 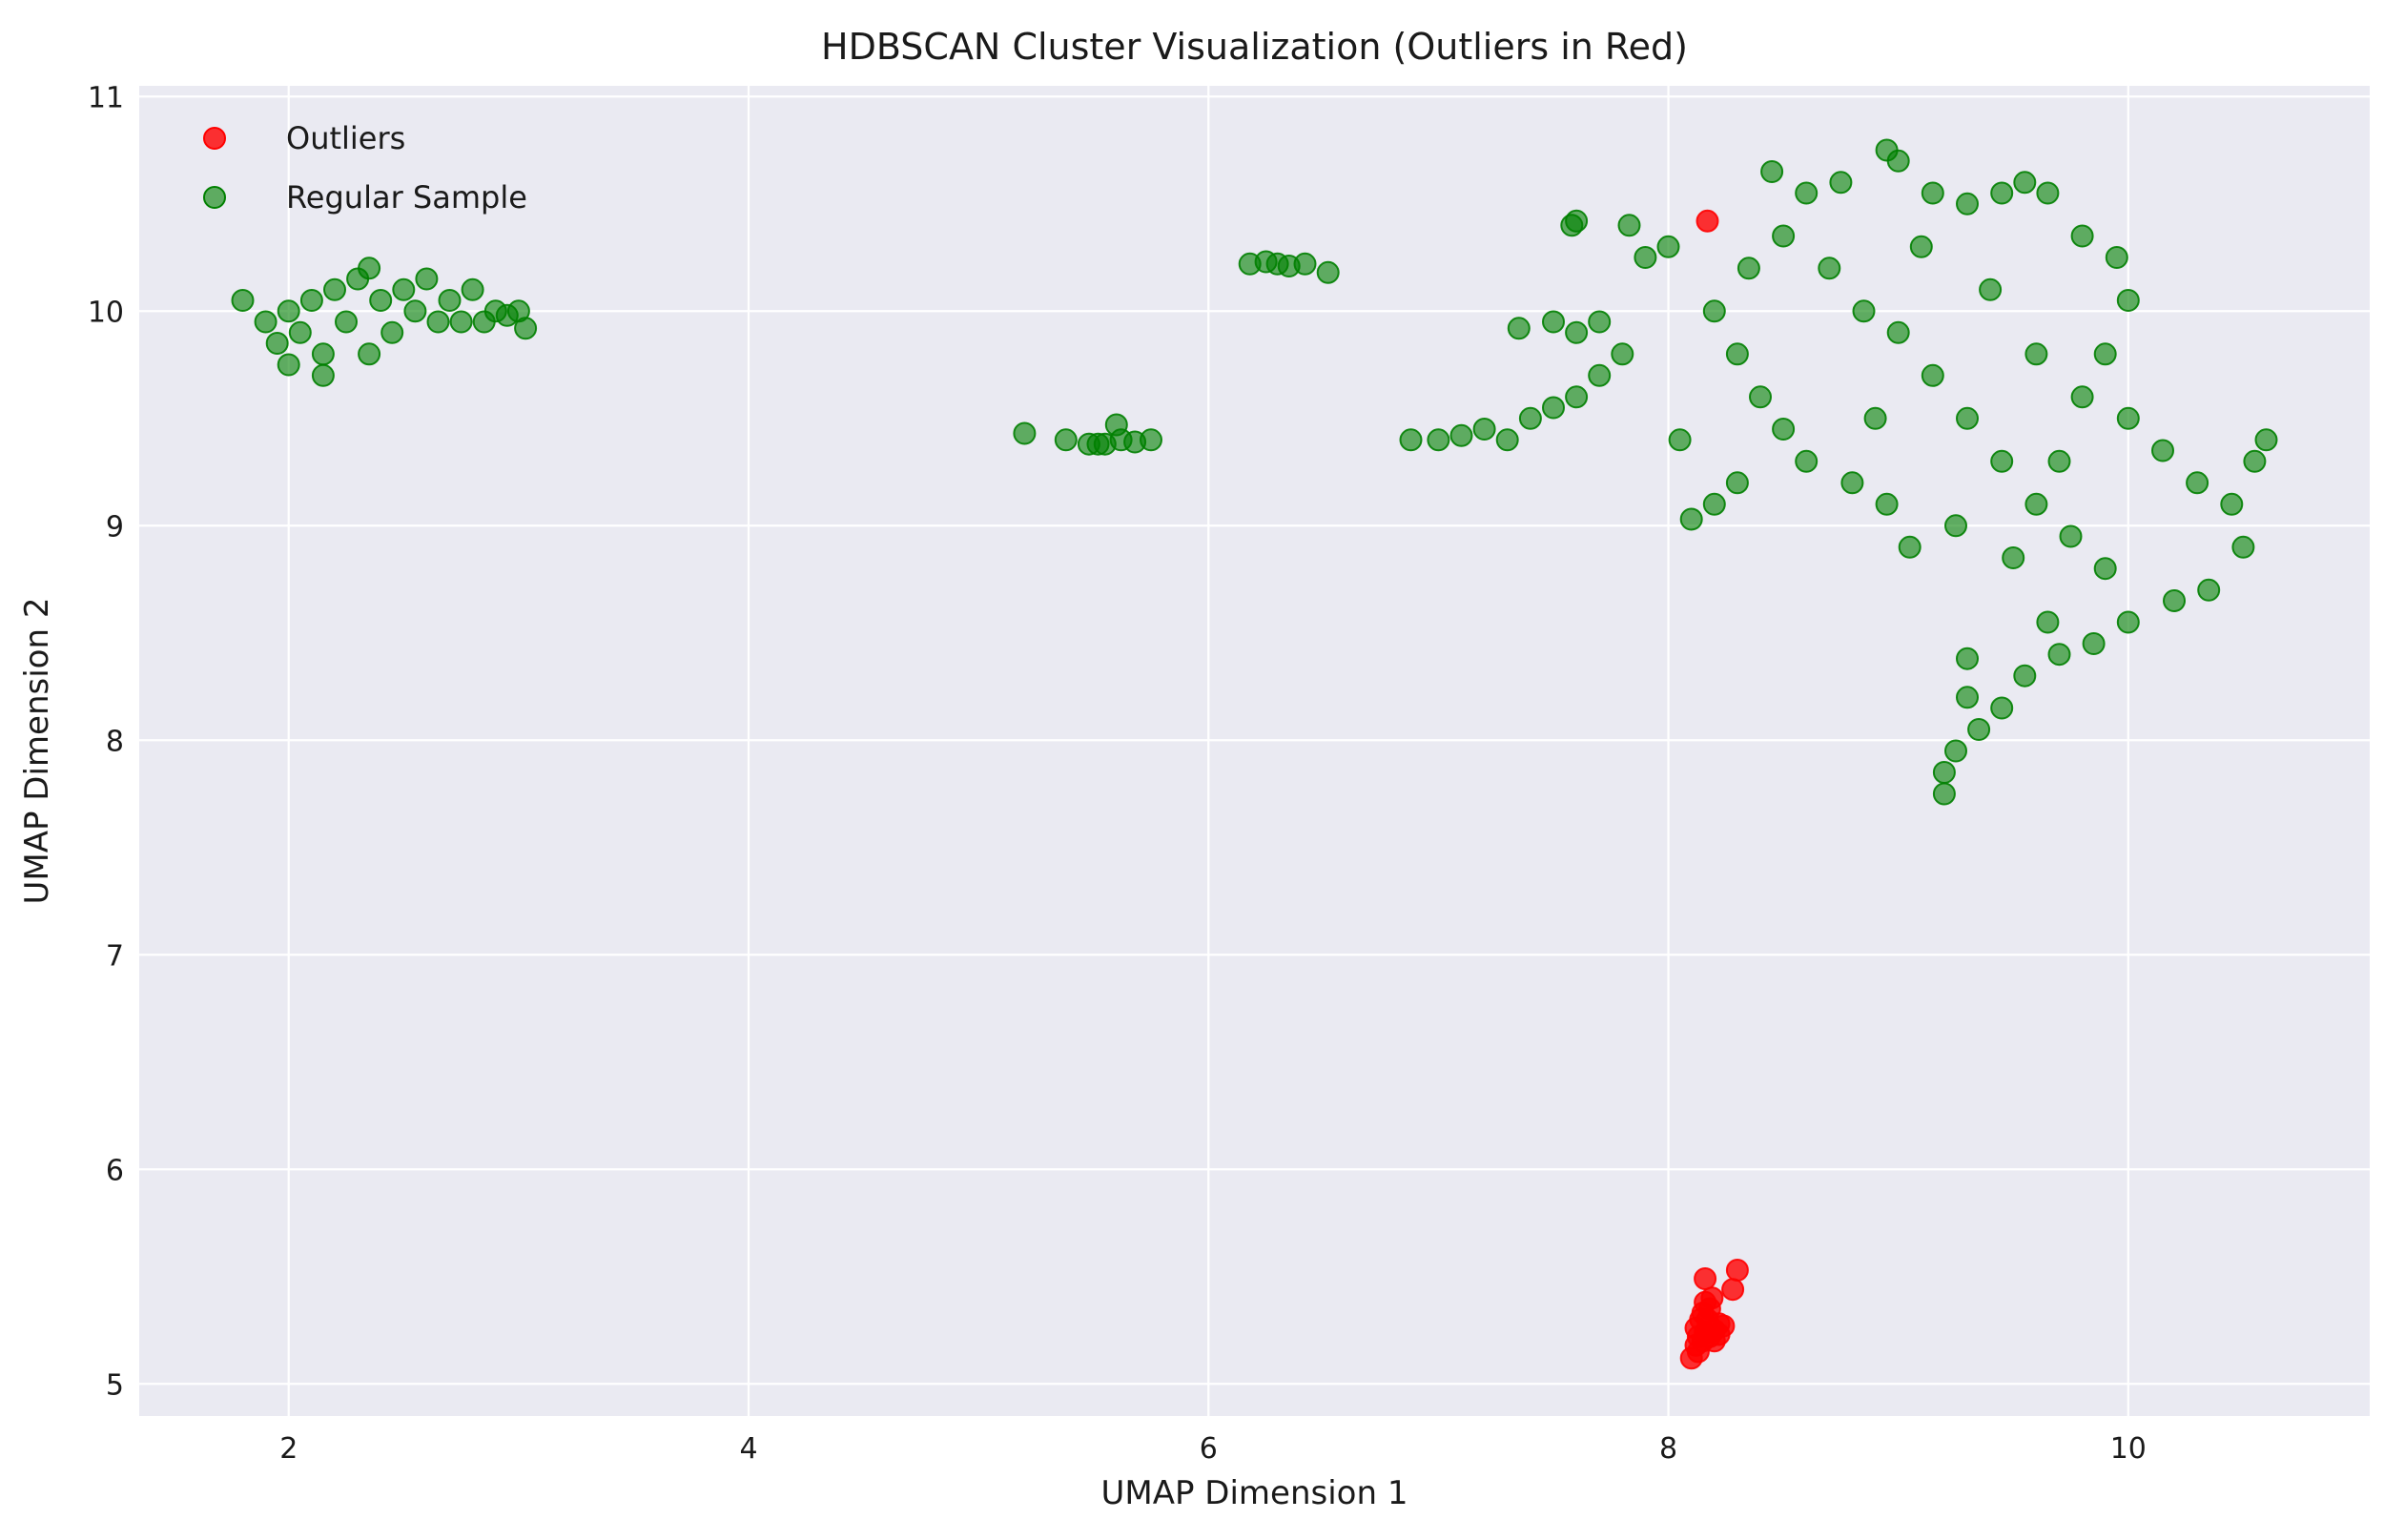 What do you see at coordinates (365, 168) in the screenshot?
I see `legend: Outliers Regular Sample` at bounding box center [365, 168].